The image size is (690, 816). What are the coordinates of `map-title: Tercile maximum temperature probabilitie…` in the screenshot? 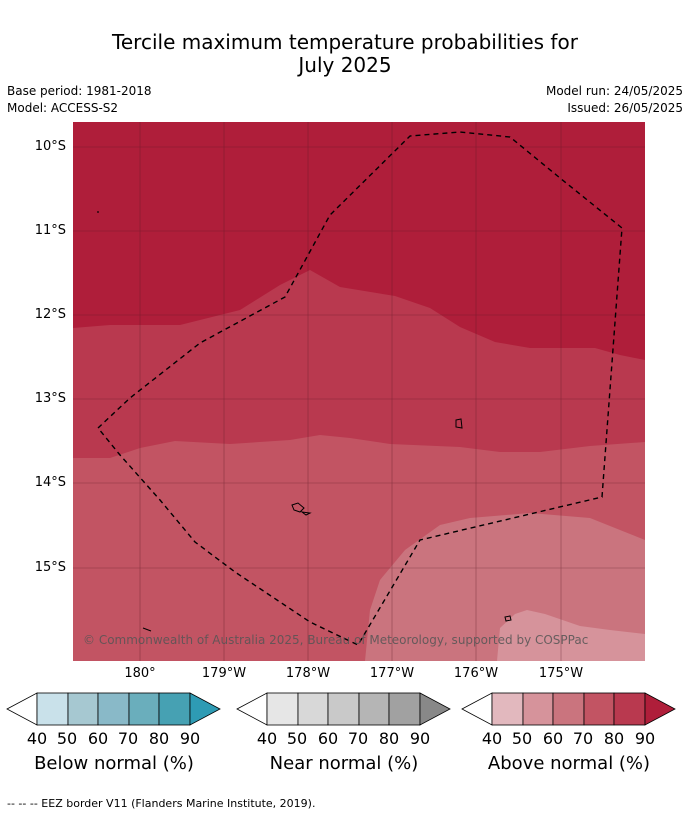 It's located at (345, 54).